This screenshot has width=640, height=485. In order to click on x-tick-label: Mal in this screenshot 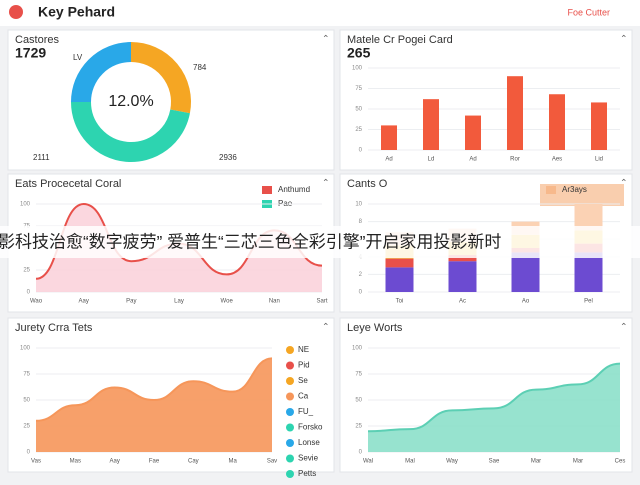, I will do `click(410, 462)`.